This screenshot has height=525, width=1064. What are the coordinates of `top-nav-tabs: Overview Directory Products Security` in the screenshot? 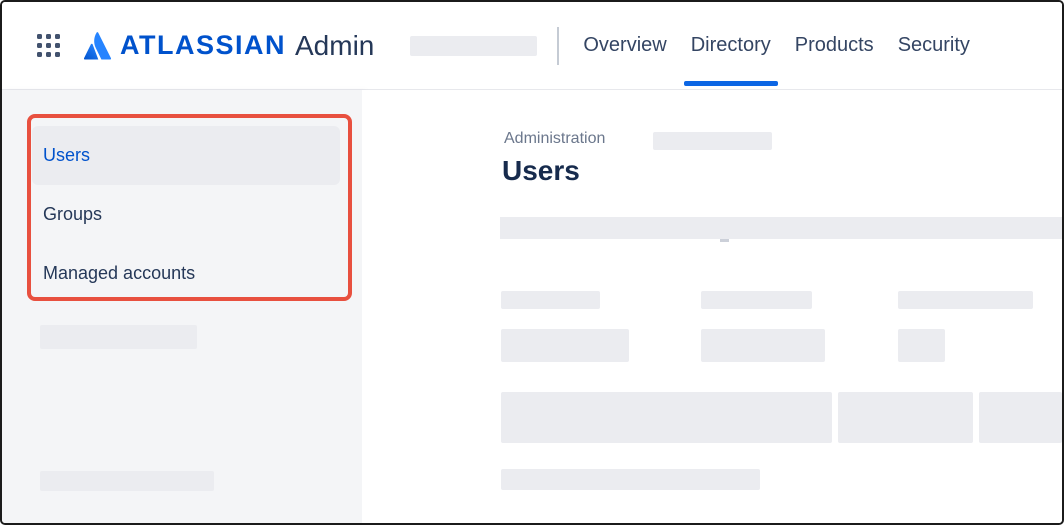 It's located at (776, 46).